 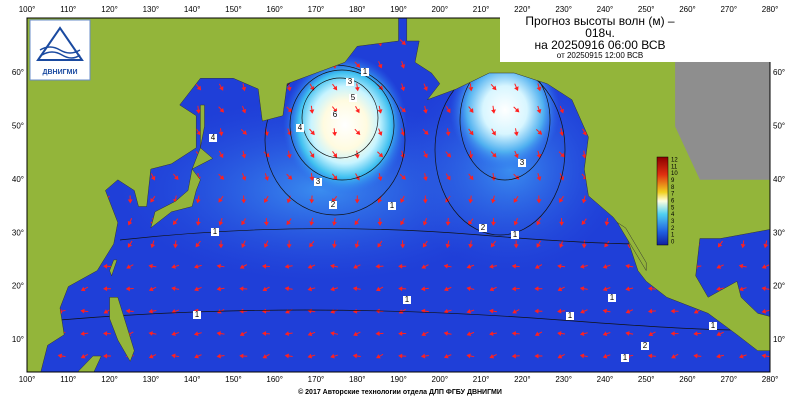 I want to click on contour-label: 4, so click(x=300, y=127).